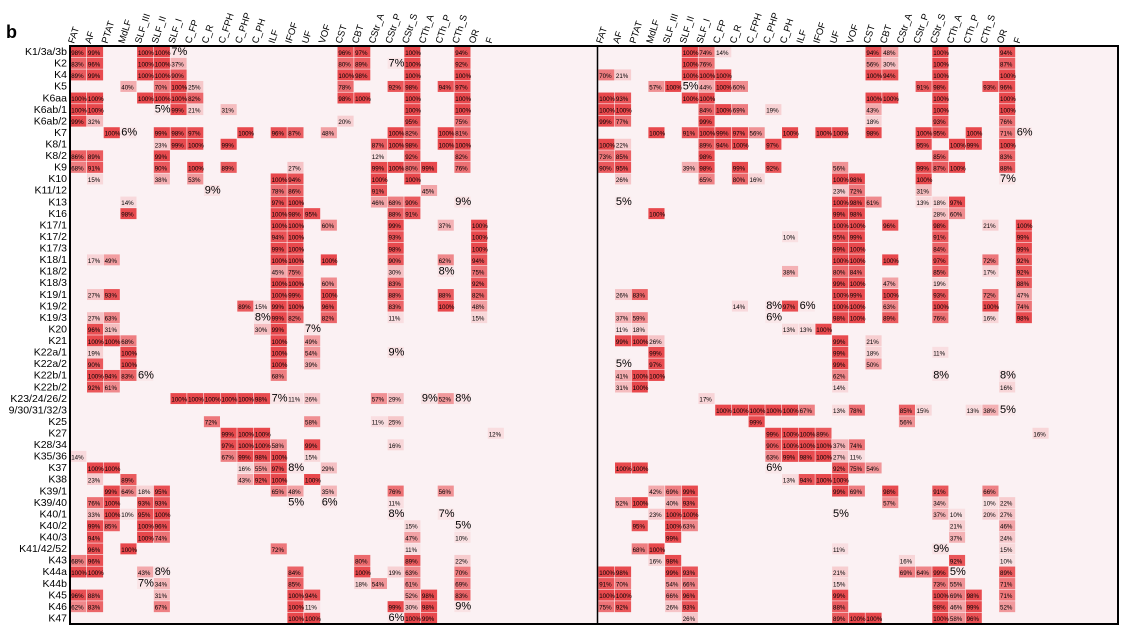 The height and width of the screenshot is (631, 1130). I want to click on cell-value-label: 44%, so click(705, 87).